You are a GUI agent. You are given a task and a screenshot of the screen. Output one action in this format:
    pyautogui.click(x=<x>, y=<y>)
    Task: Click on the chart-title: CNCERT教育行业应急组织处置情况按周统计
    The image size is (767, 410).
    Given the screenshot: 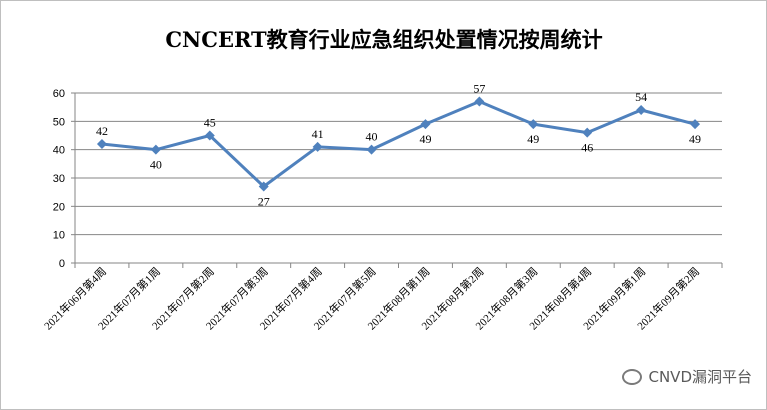 What is the action you would take?
    pyautogui.click(x=383, y=39)
    